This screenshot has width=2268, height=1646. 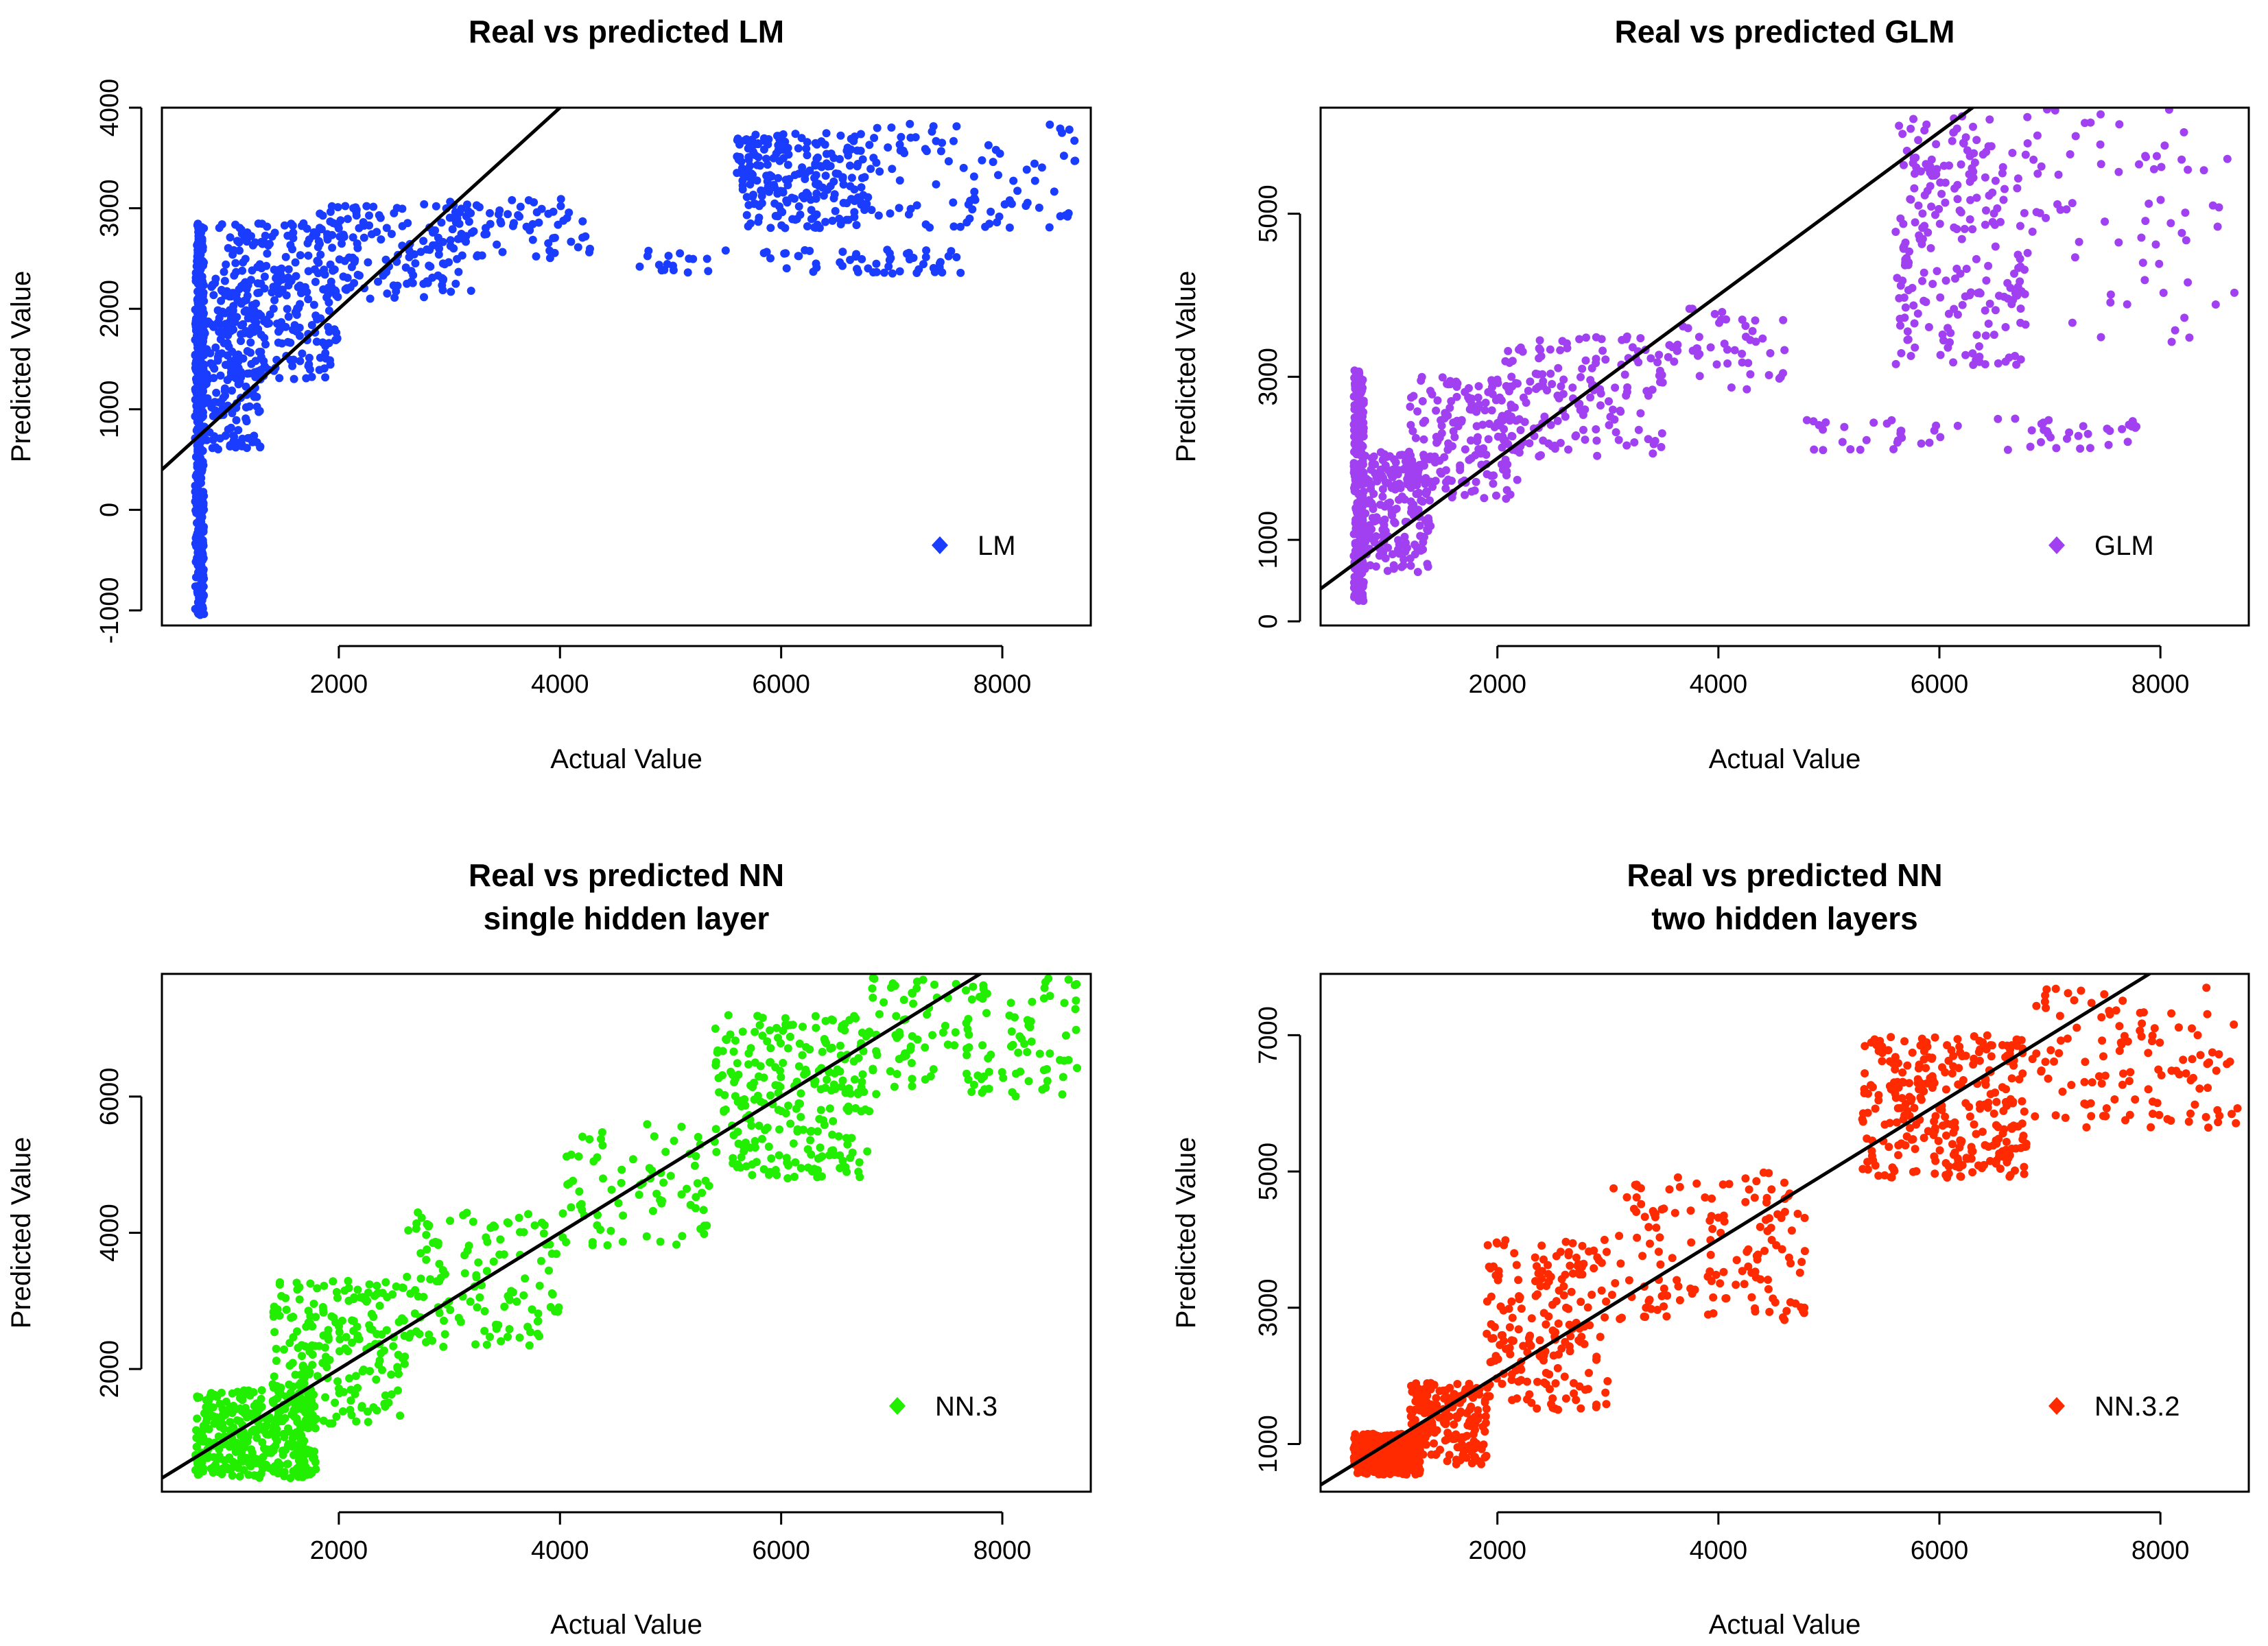 I want to click on reference-line, so click(x=362, y=289).